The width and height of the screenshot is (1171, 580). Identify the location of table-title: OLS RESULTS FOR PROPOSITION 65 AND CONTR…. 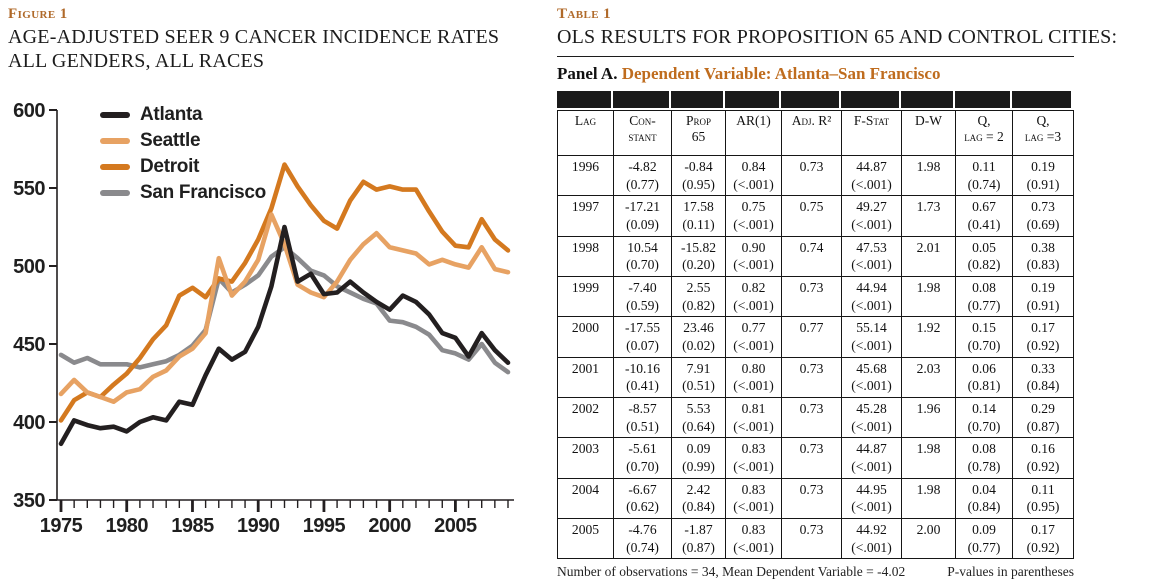
(837, 37).